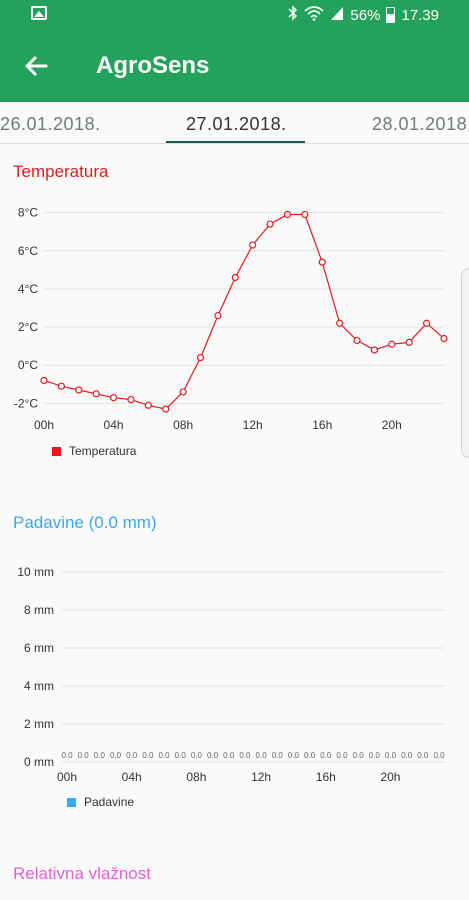 This screenshot has height=900, width=469. What do you see at coordinates (39, 610) in the screenshot?
I see `rain-y-tick-label: 8 mm` at bounding box center [39, 610].